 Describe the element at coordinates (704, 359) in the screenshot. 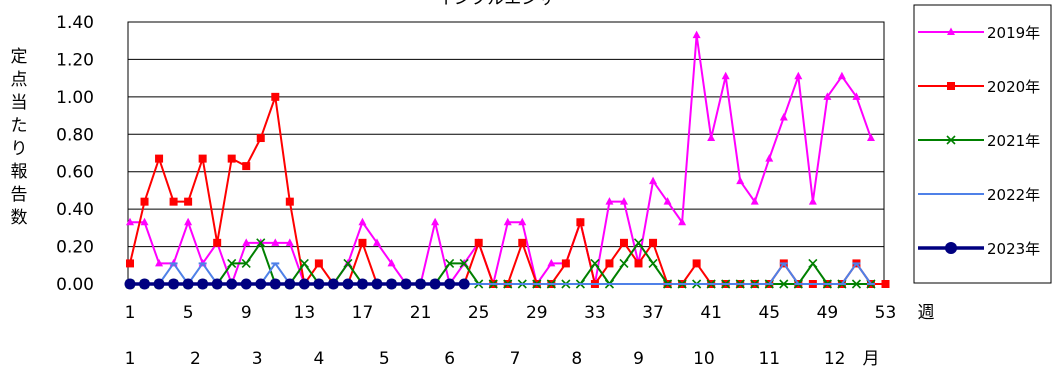

I see `month-label: 10` at that location.